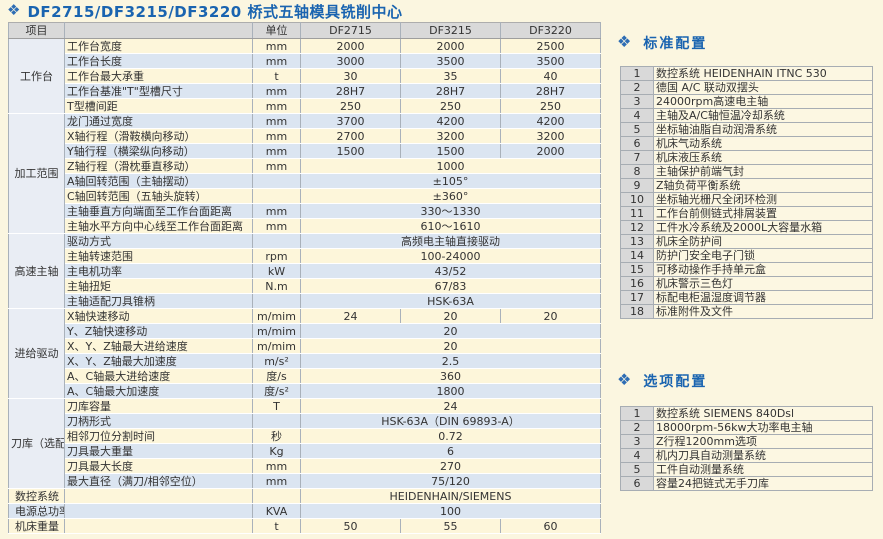 This screenshot has height=539, width=883. Describe the element at coordinates (637, 199) in the screenshot. I see `item-number: 10` at that location.